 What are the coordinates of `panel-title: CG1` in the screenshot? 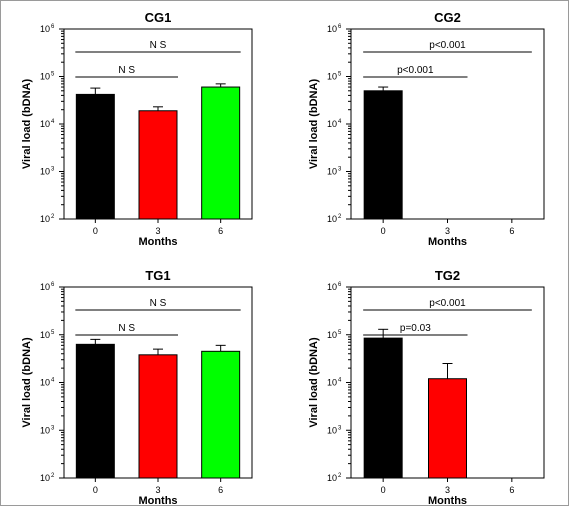 It's located at (158, 17).